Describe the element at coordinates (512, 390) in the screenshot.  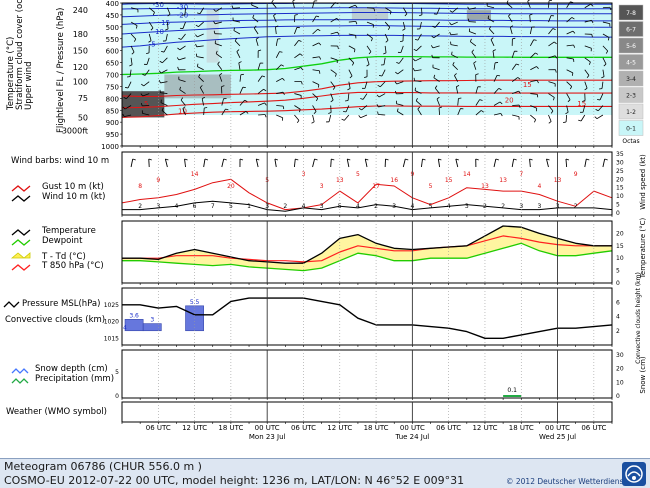
I see `precipitation-label: 0.1` at that location.